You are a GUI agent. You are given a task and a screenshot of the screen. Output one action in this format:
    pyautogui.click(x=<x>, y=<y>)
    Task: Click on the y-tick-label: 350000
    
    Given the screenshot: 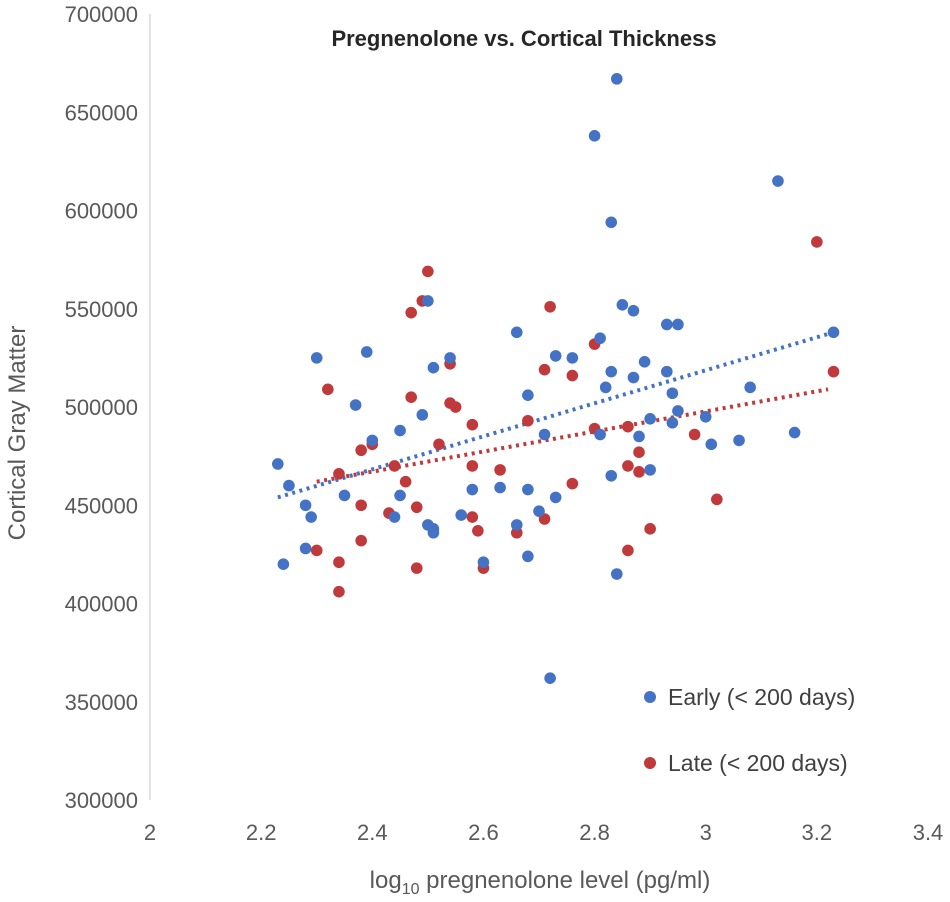 What is the action you would take?
    pyautogui.click(x=101, y=702)
    